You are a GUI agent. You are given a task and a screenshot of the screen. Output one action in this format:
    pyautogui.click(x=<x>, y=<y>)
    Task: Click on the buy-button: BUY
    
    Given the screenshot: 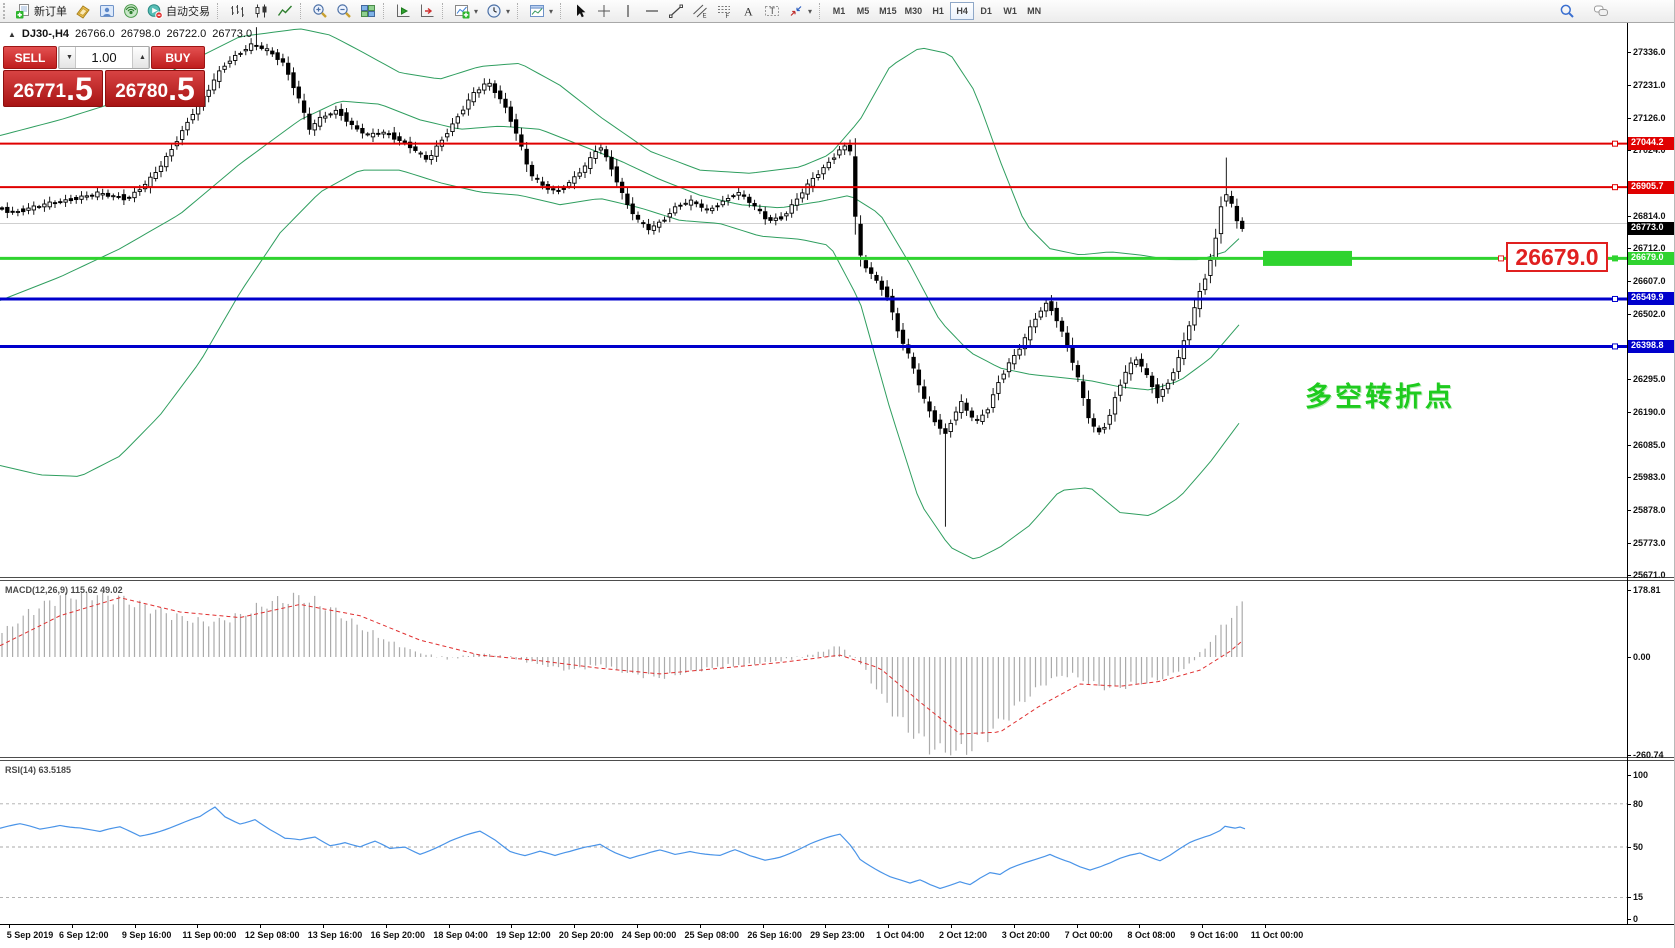 What is the action you would take?
    pyautogui.click(x=178, y=57)
    